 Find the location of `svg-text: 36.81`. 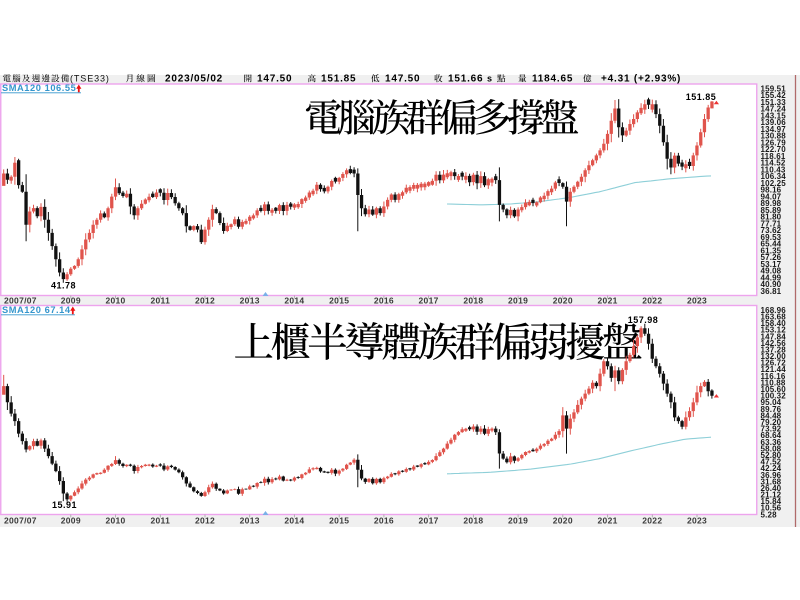

svg-text: 36.81 is located at coordinates (771, 291).